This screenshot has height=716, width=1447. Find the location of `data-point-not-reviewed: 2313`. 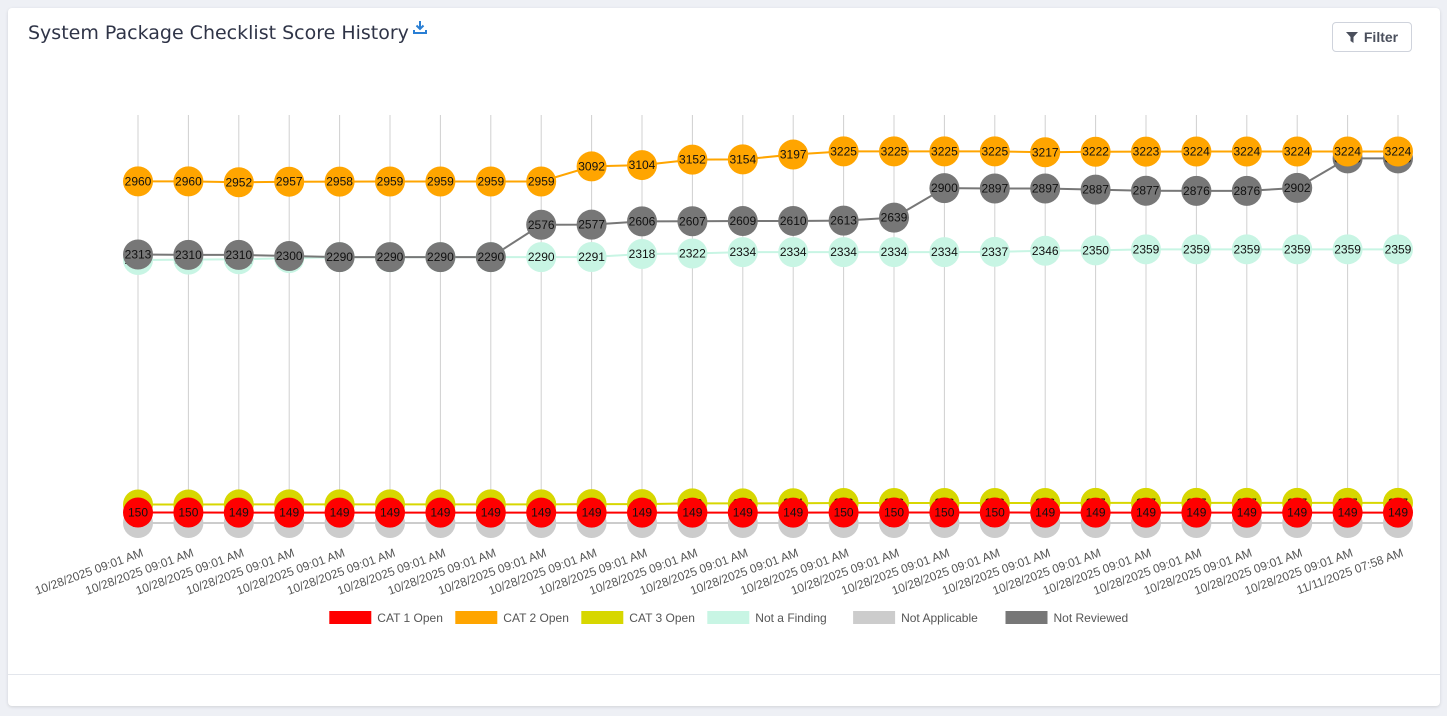

data-point-not-reviewed: 2313 is located at coordinates (138, 254).